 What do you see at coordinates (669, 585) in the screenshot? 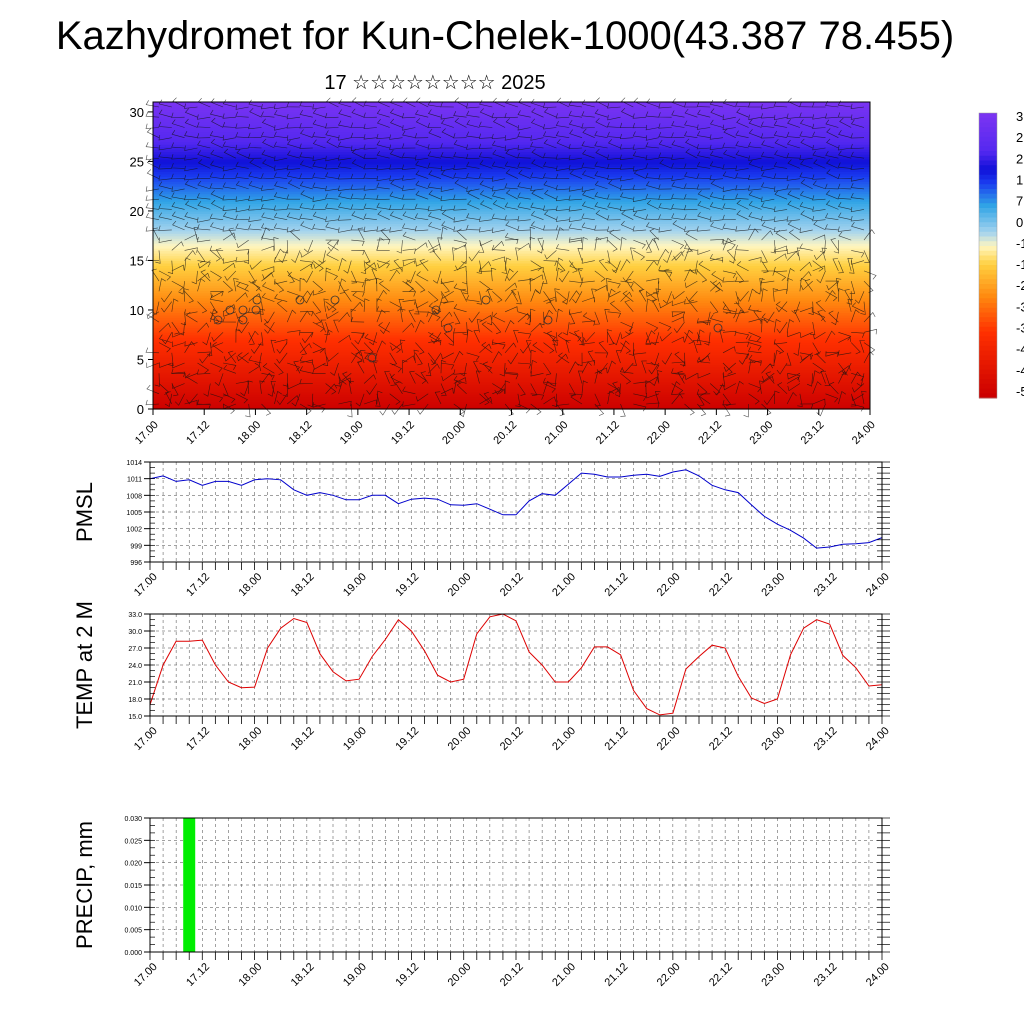
I see `x-tick-label: 22.00` at bounding box center [669, 585].